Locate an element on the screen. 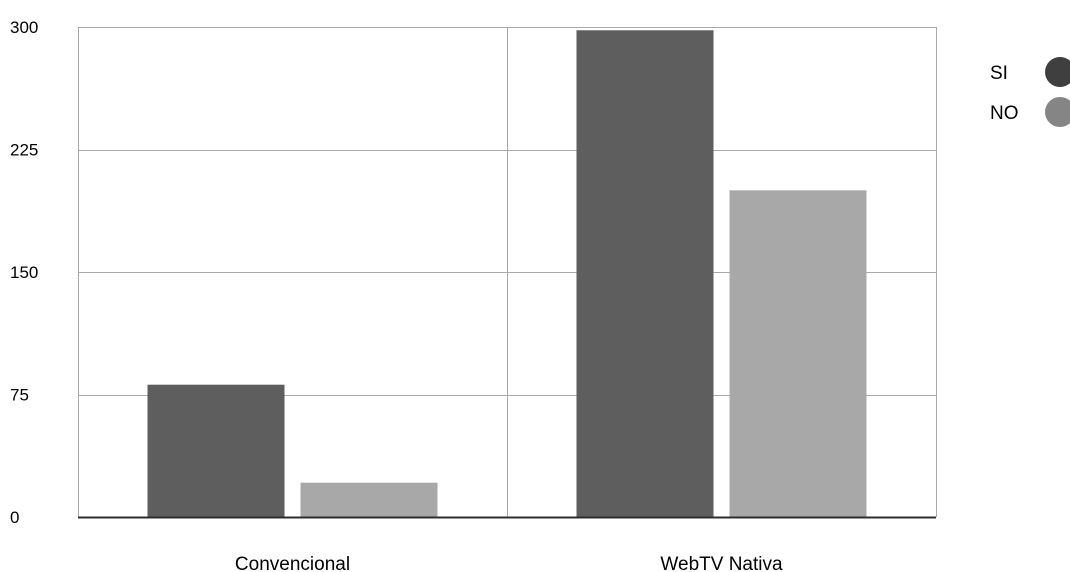 Image resolution: width=1070 pixels, height=572 pixels. legend-label: SI is located at coordinates (999, 73).